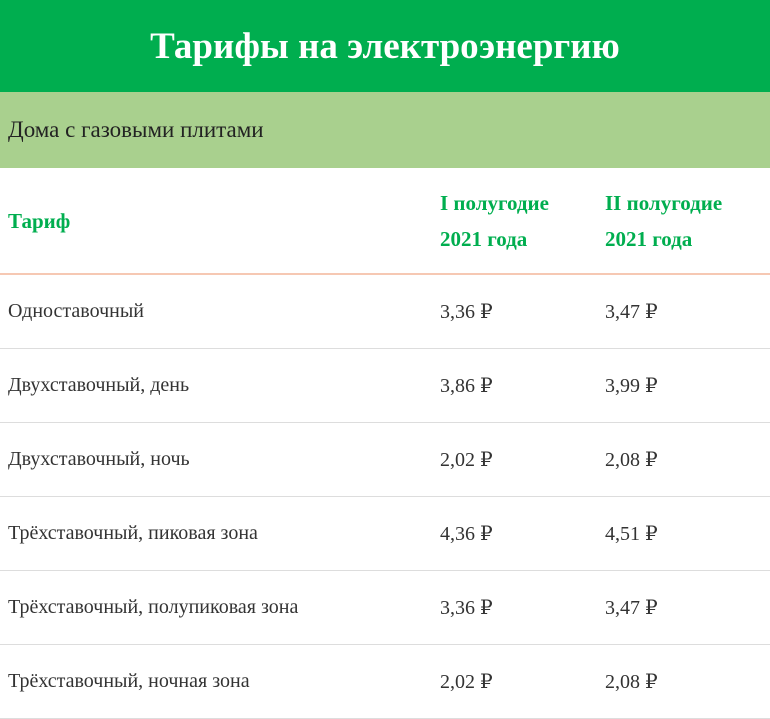 This screenshot has height=719, width=770. I want to click on table-row: Одноставочный 3,36 ₽3,47 ₽, so click(385, 311).